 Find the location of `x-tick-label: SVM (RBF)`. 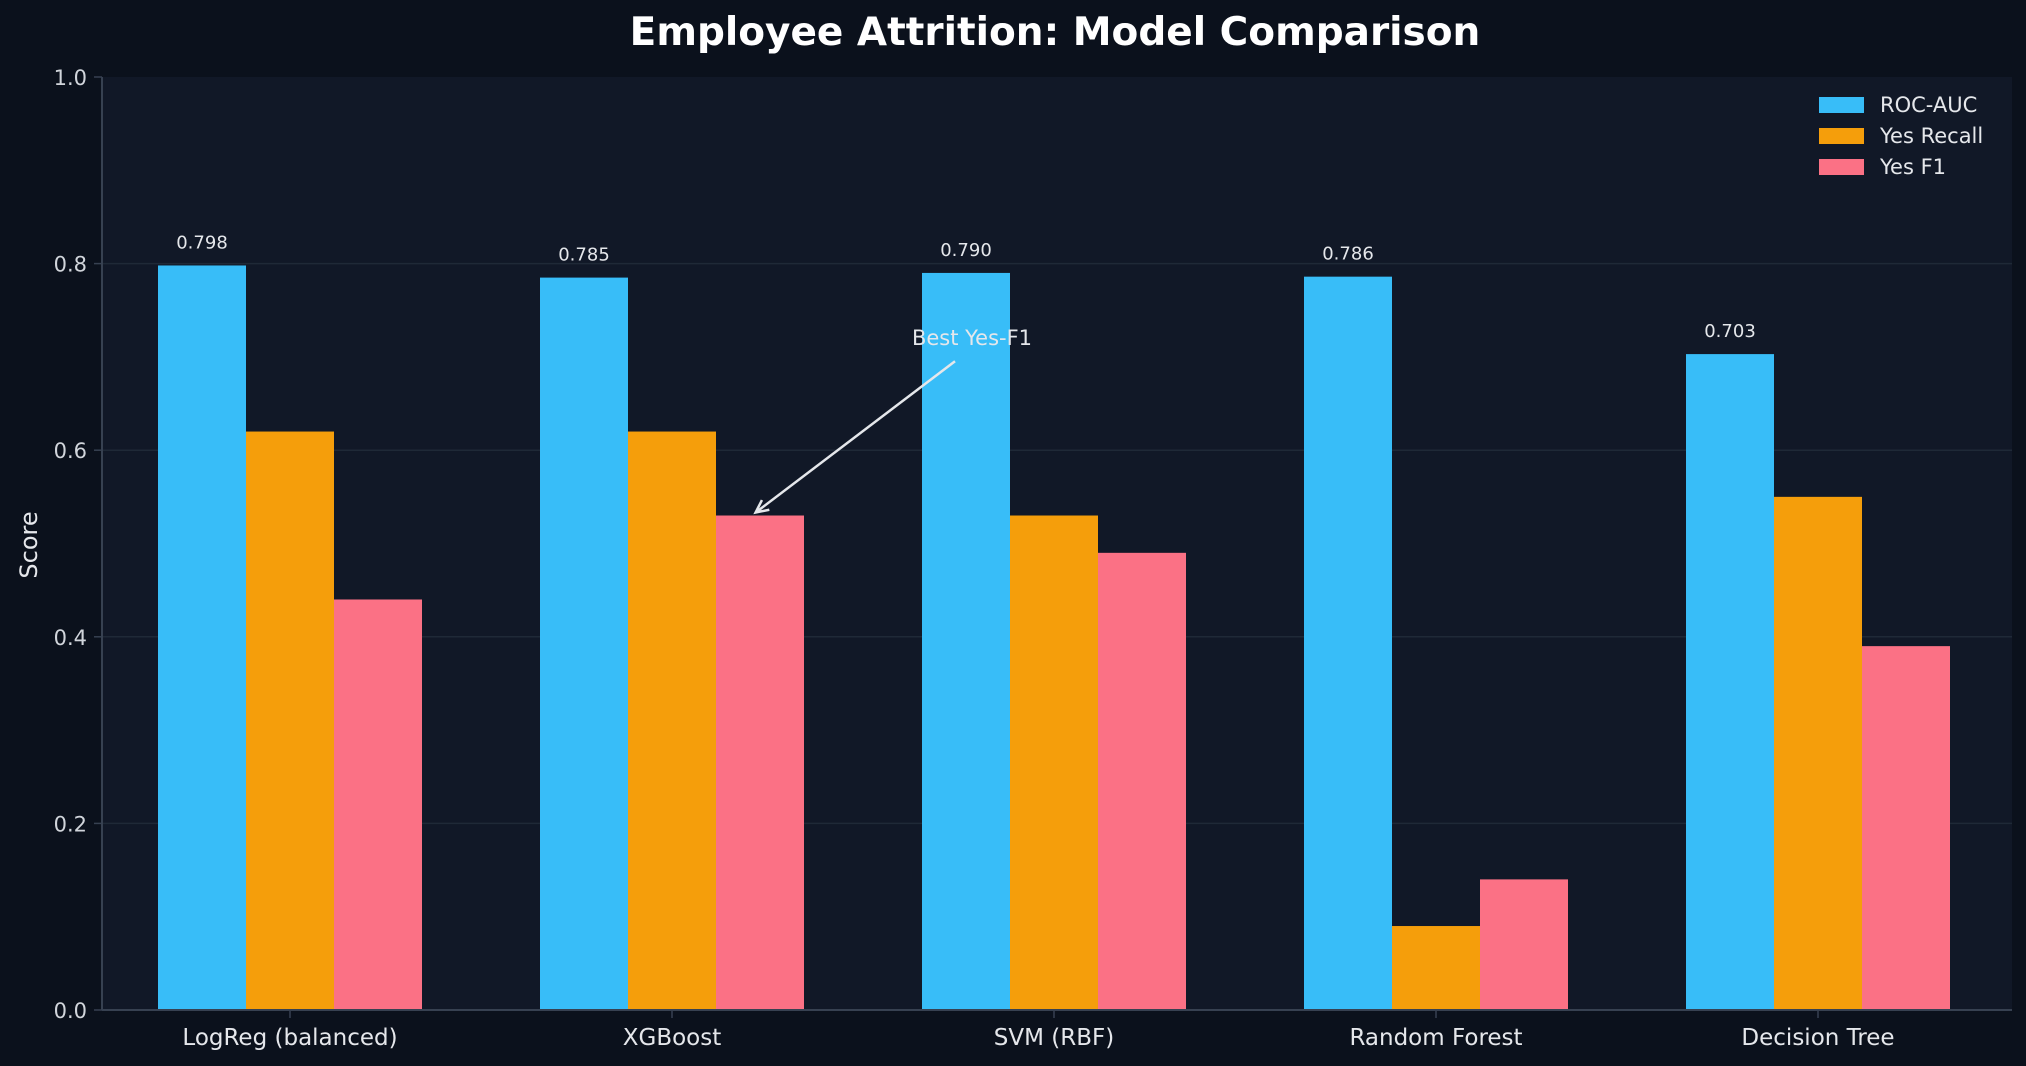

x-tick-label: SVM (RBF) is located at coordinates (1054, 1038).